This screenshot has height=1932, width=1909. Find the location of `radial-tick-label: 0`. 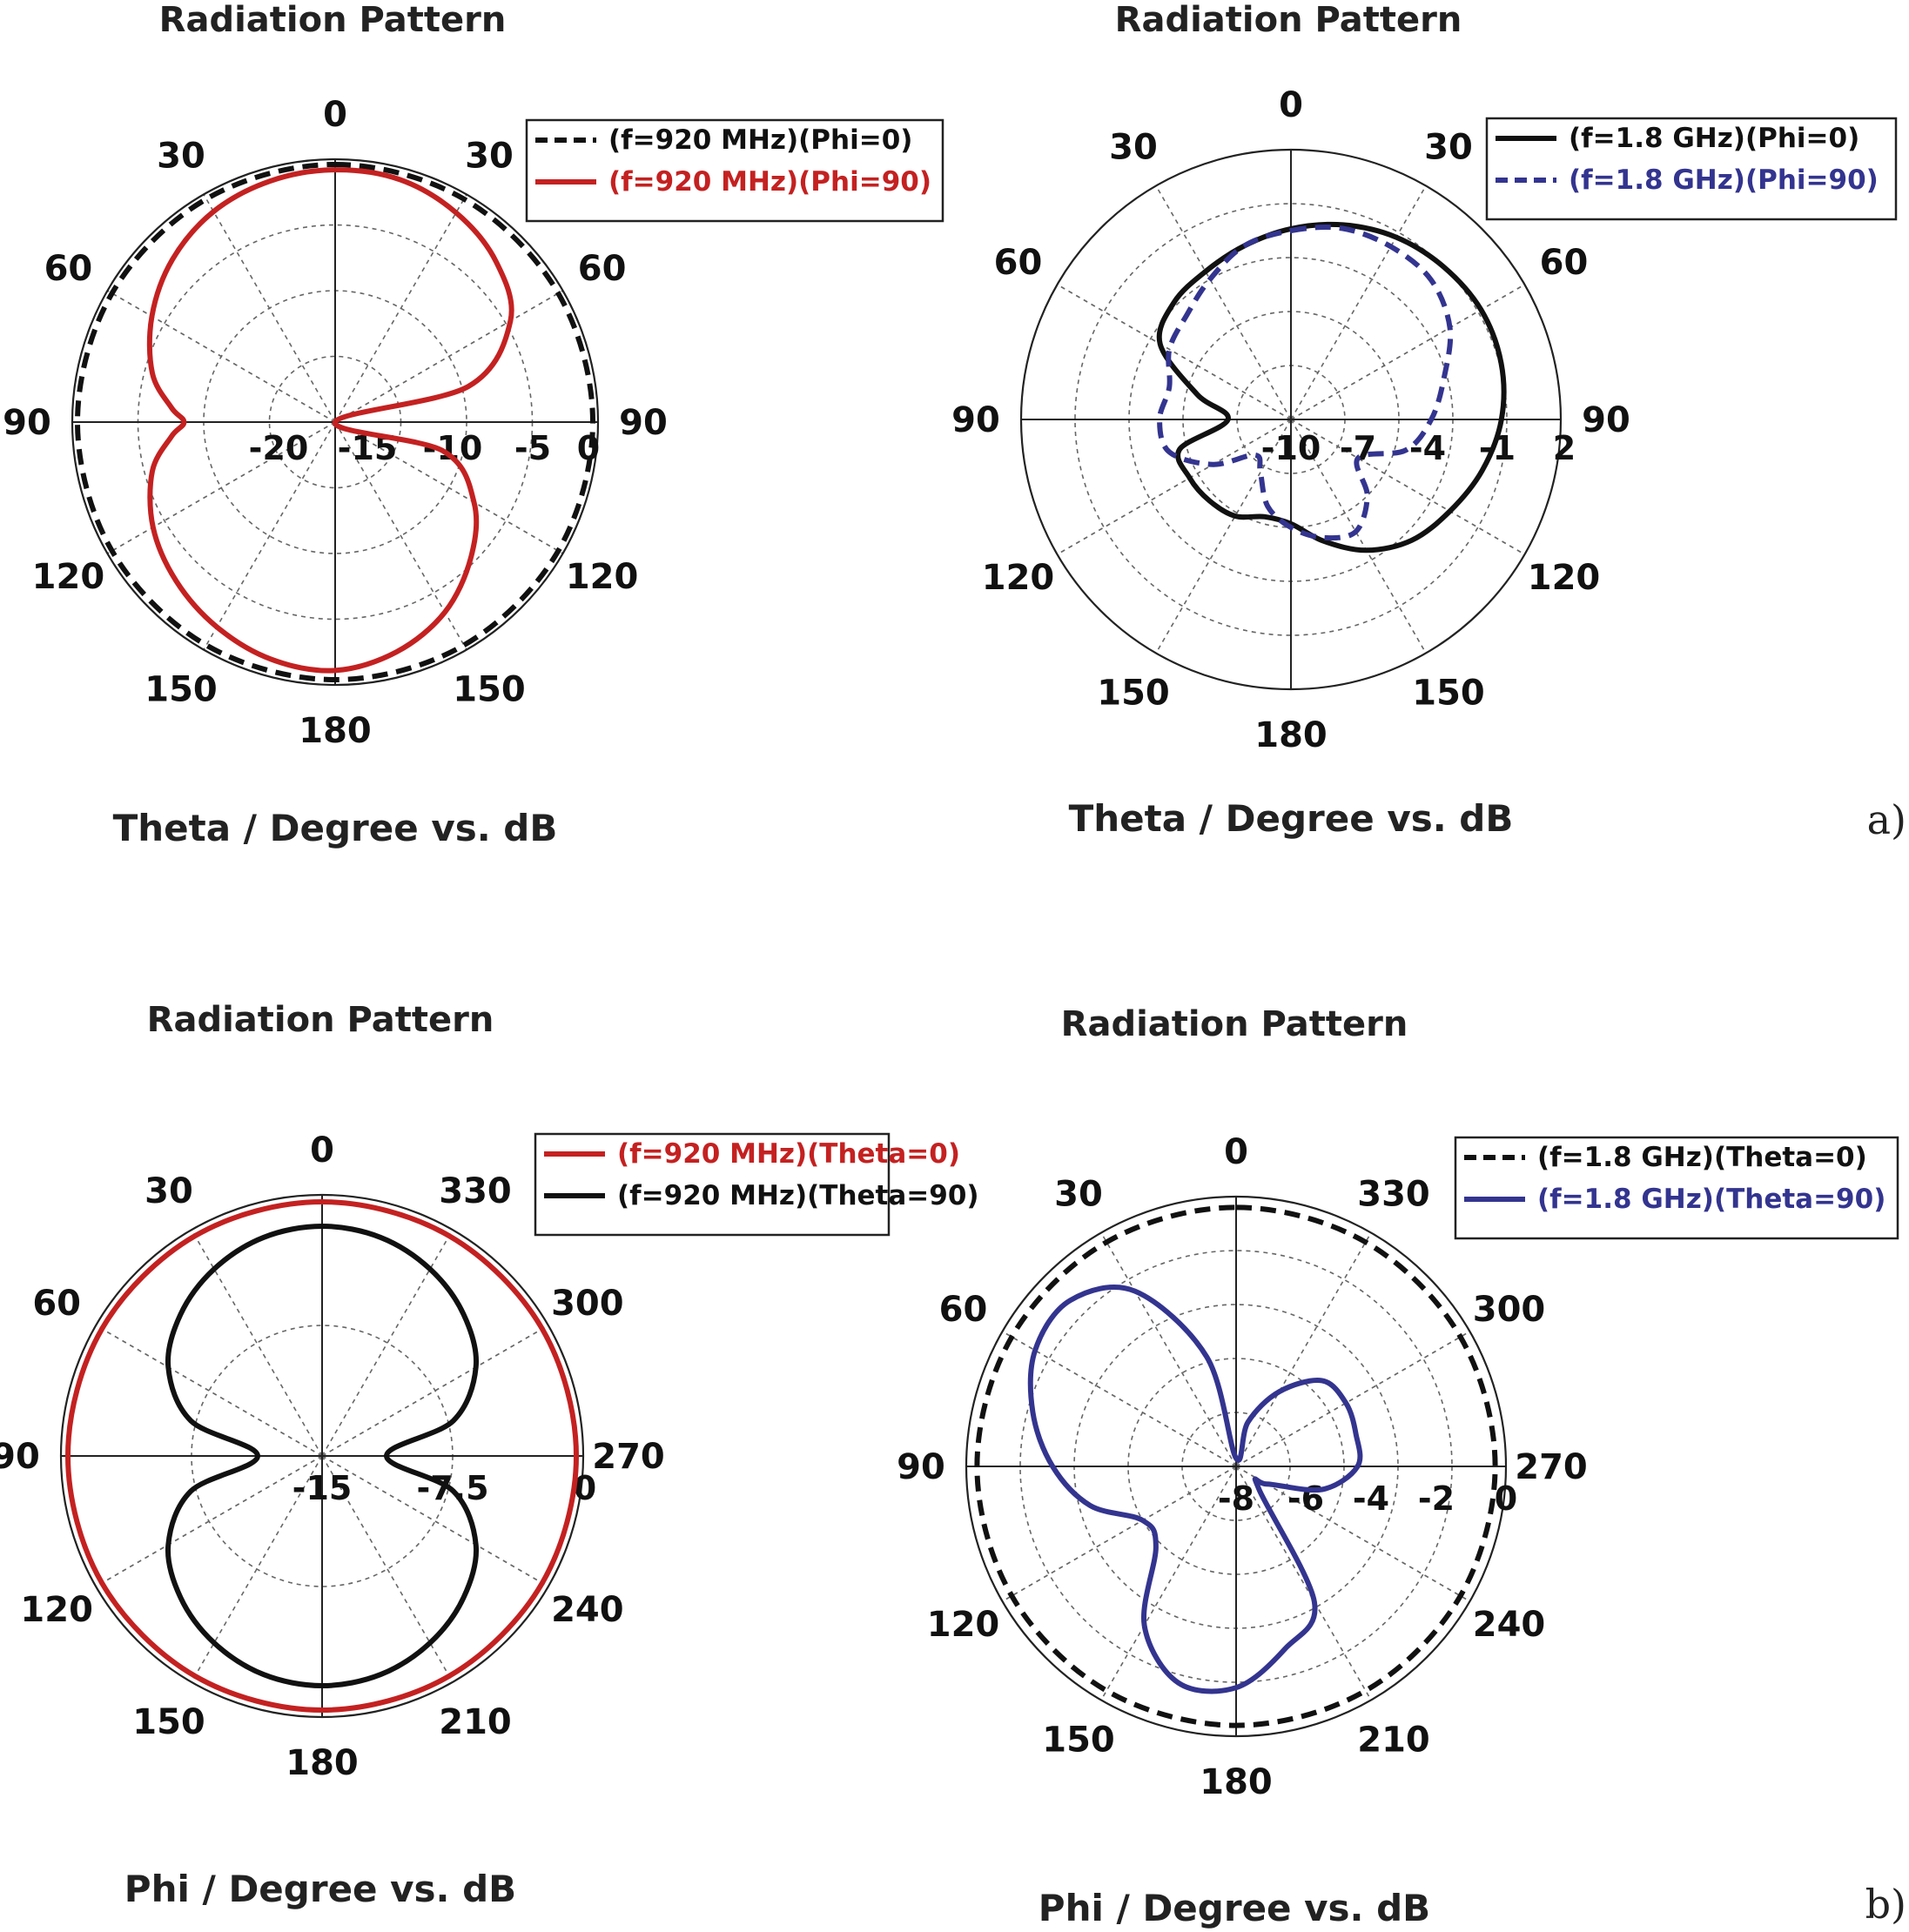

radial-tick-label: 0 is located at coordinates (1506, 1498).